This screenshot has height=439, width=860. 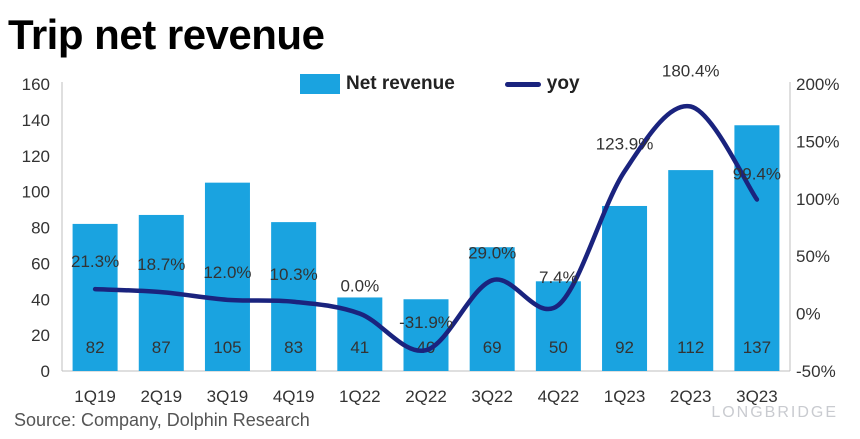 I want to click on bar-value-label: 92, so click(x=624, y=347).